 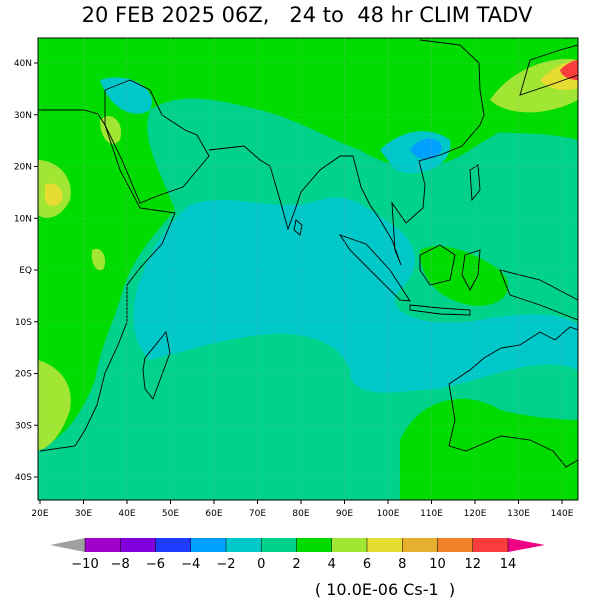 What do you see at coordinates (562, 514) in the screenshot?
I see `lon-label: 140E` at bounding box center [562, 514].